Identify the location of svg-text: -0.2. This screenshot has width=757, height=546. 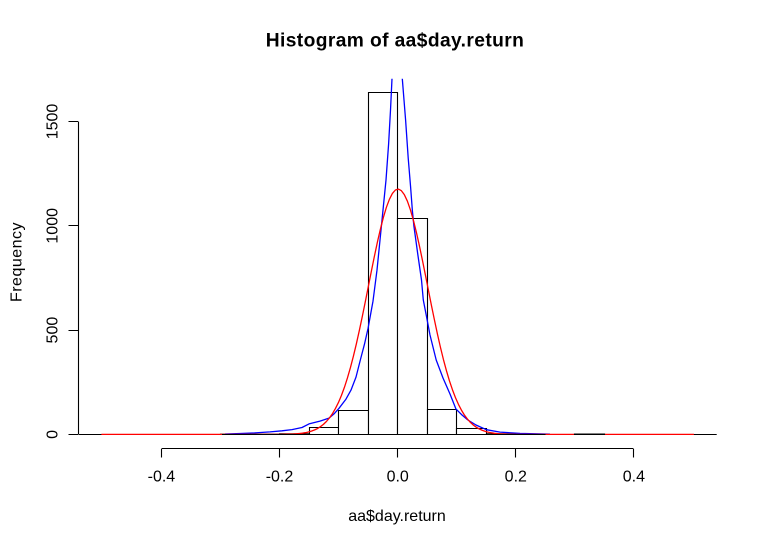
(280, 477).